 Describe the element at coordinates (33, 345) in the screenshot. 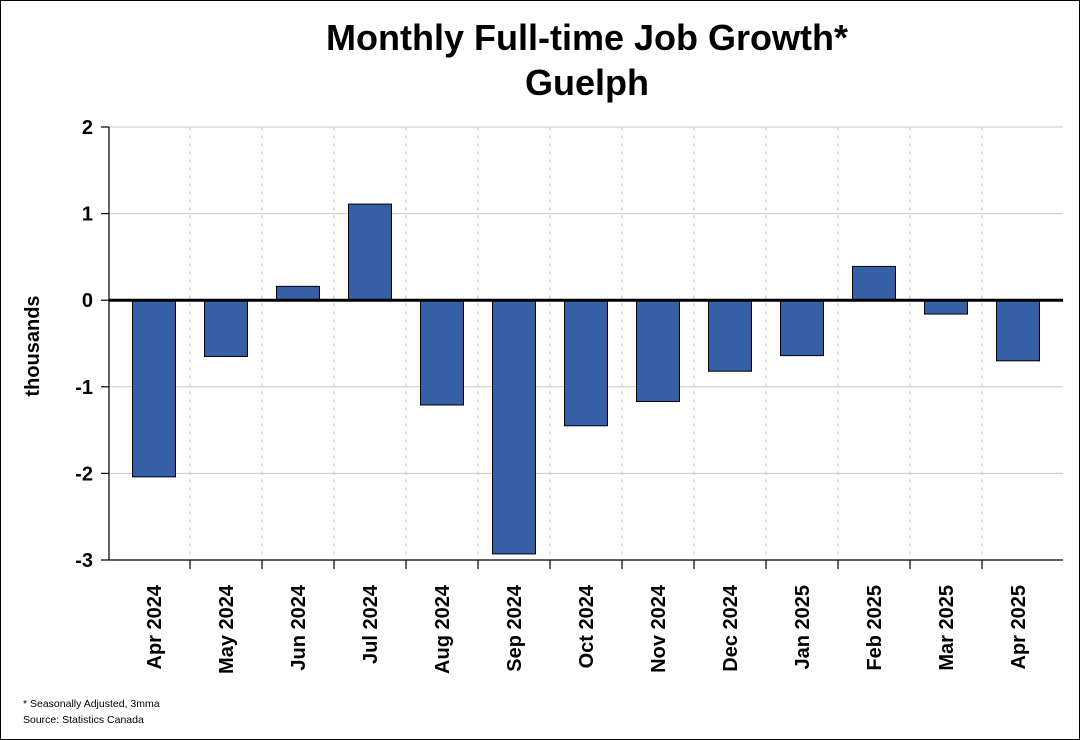

I see `y-axis-label: thousands` at that location.